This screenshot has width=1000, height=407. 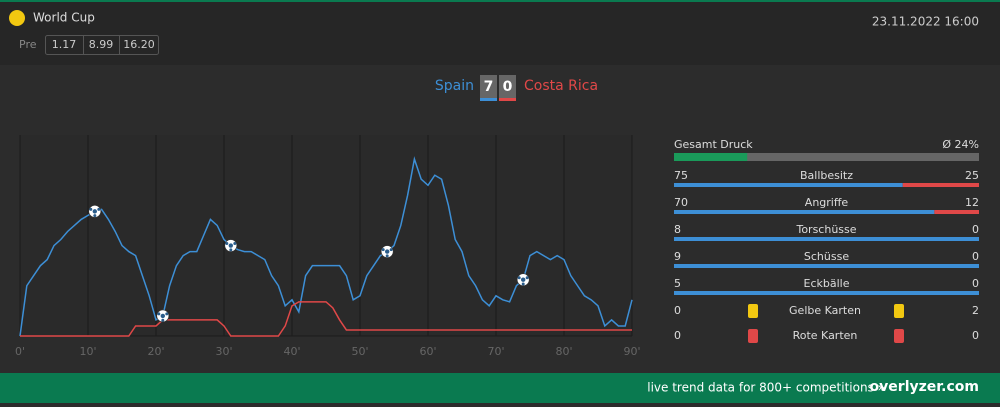 What do you see at coordinates (766, 388) in the screenshot?
I see `footer-text: live trend data for 800+ competitions »` at bounding box center [766, 388].